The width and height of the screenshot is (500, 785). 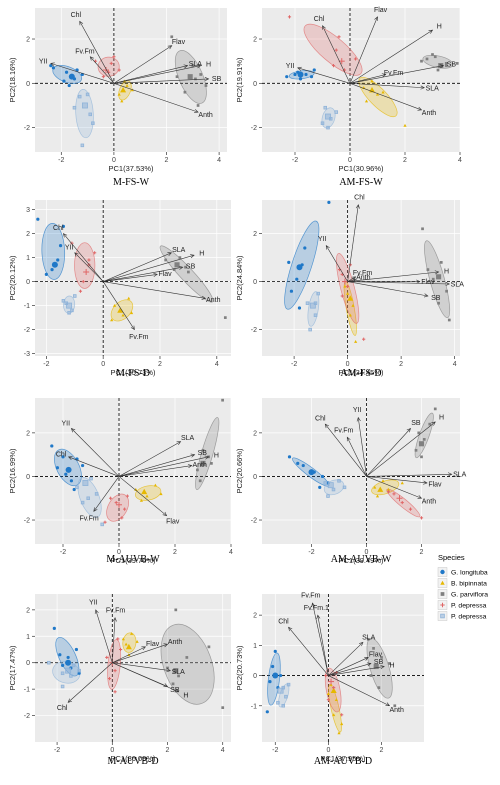 I want to click on loading-label: YII, so click(x=357, y=410).